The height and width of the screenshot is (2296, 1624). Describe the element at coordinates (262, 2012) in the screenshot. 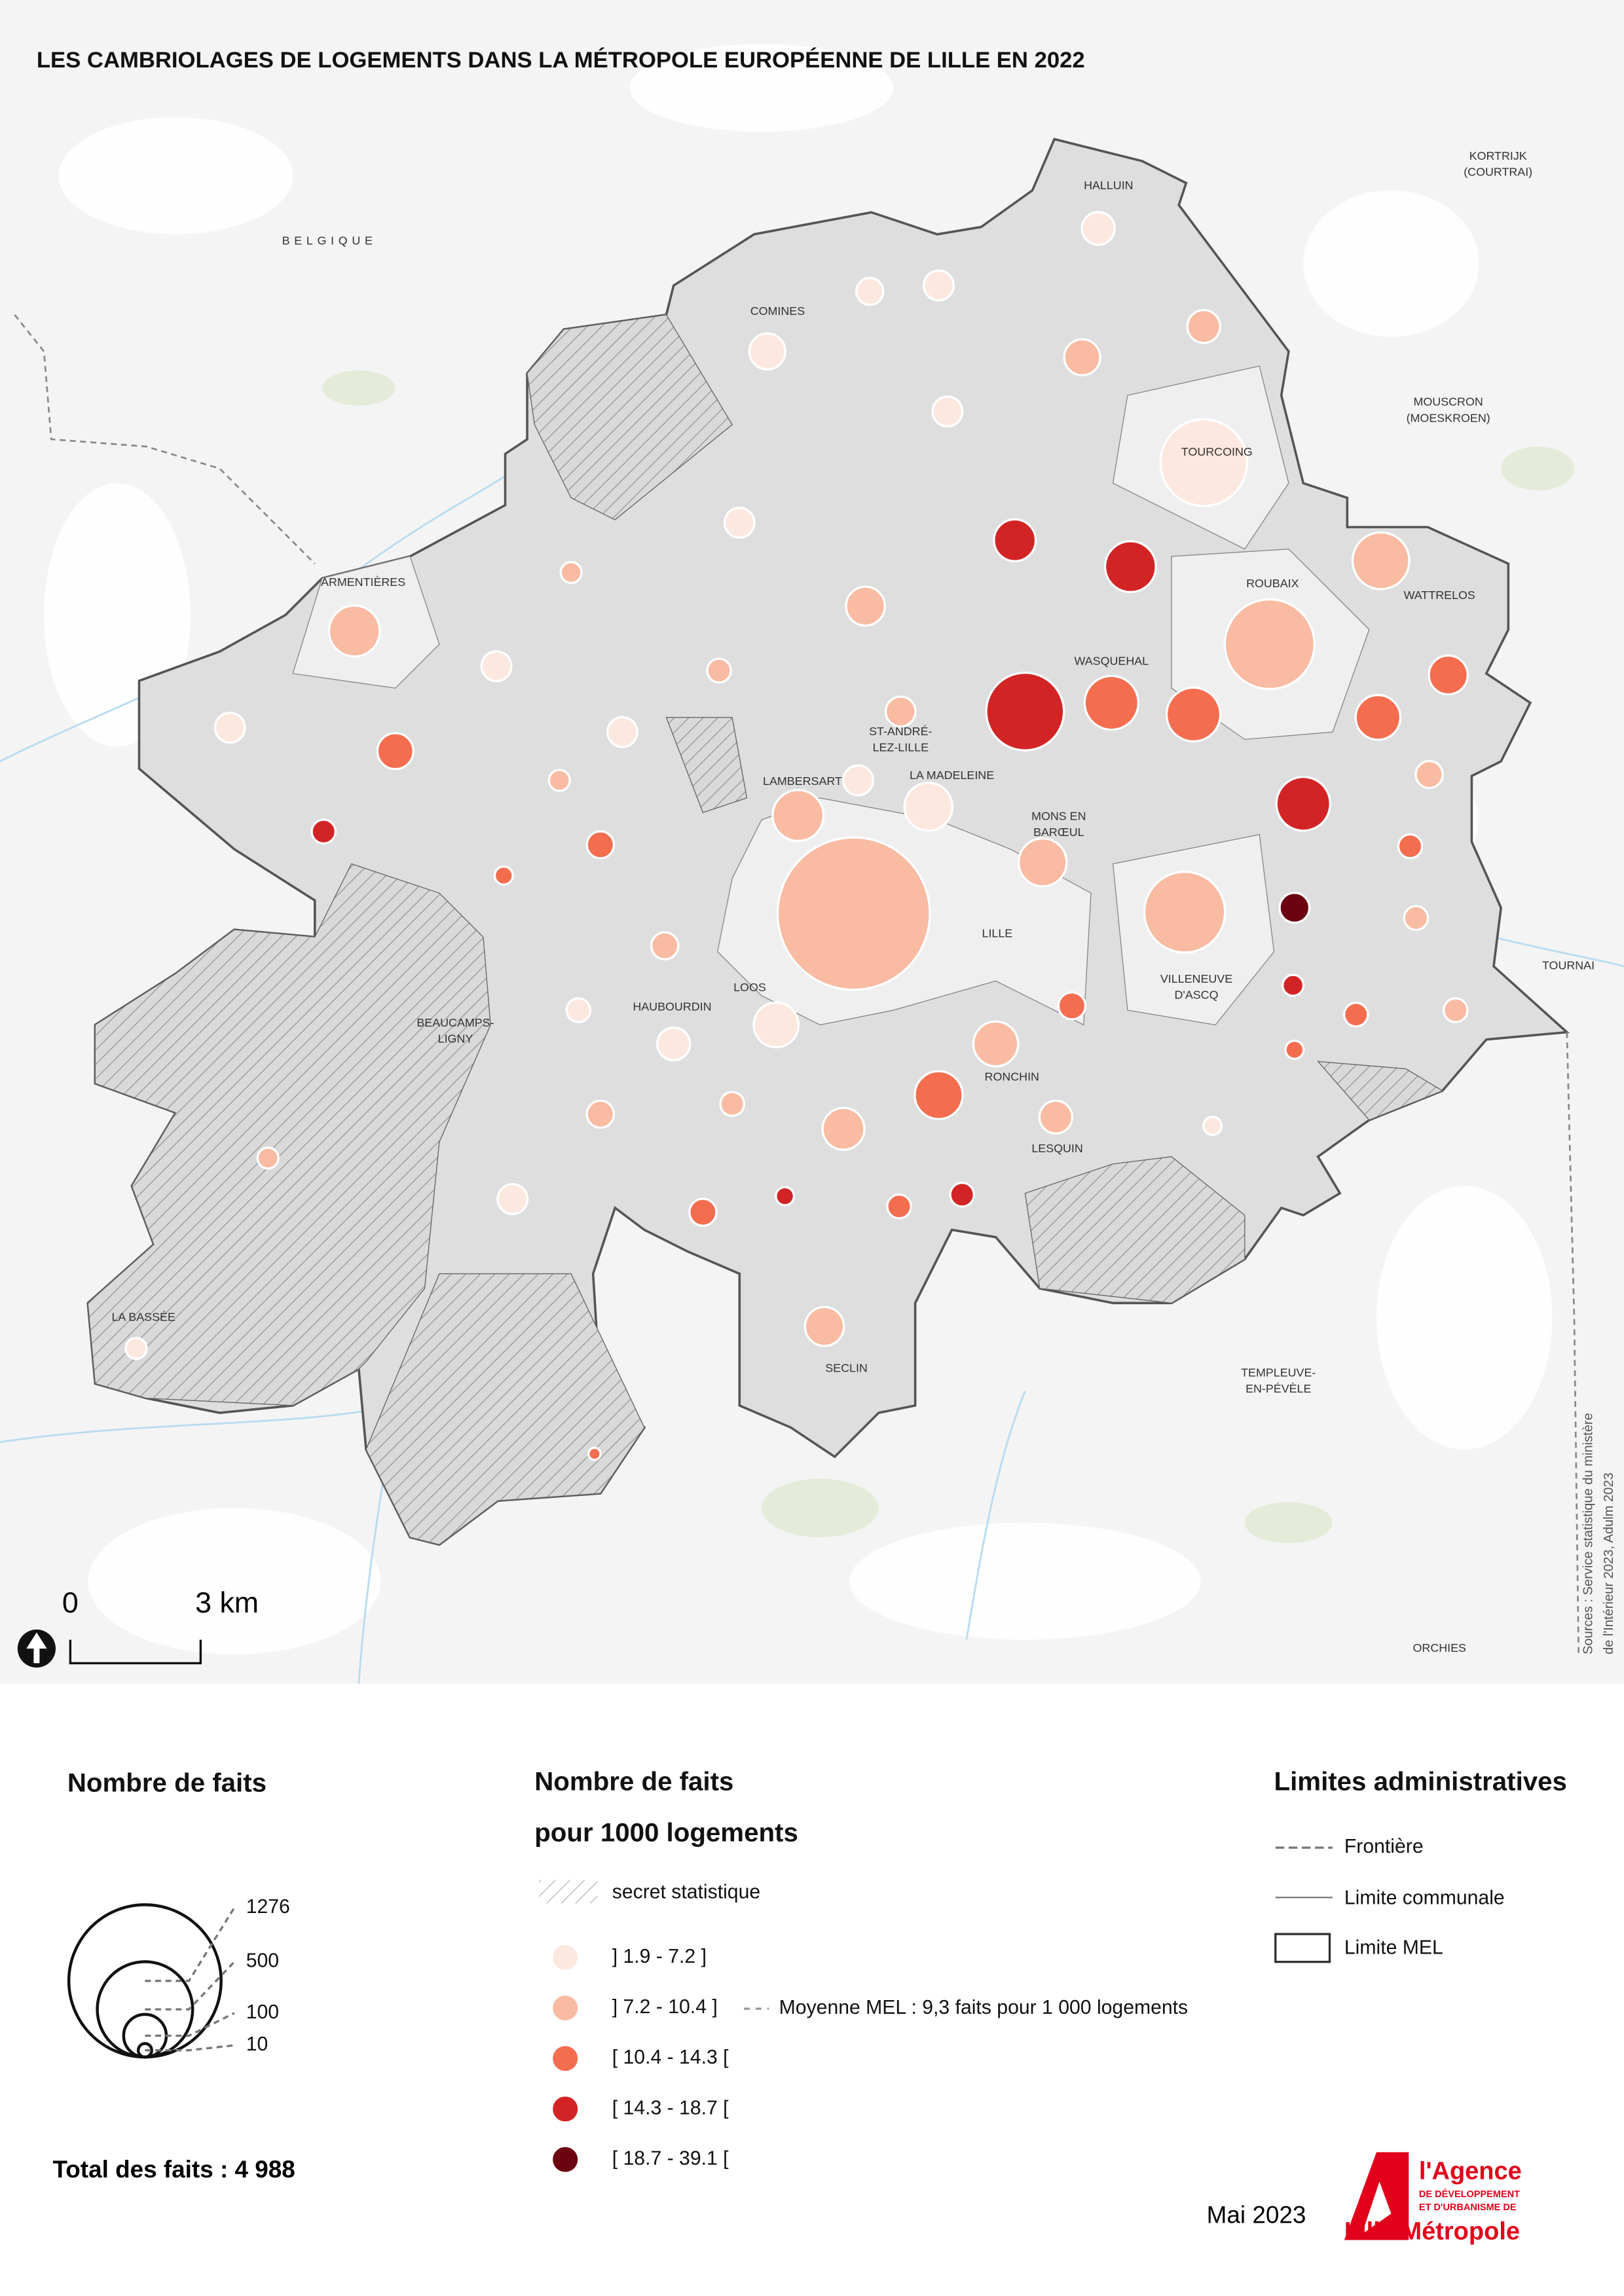

I see `legend-size-label: 100` at that location.